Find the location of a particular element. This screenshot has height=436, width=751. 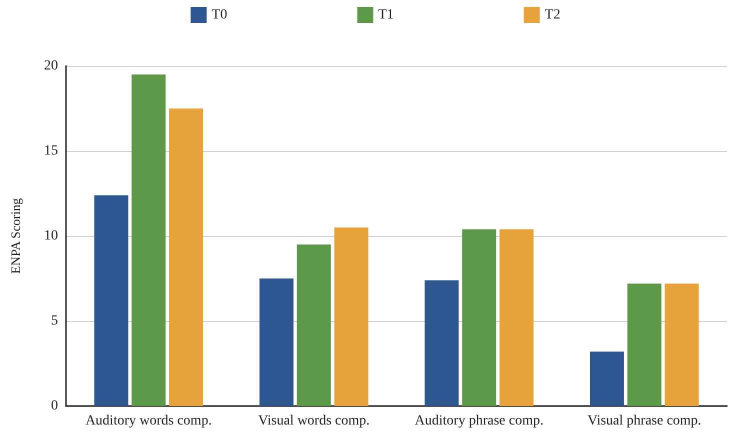

legend-label: T2 is located at coordinates (552, 15).